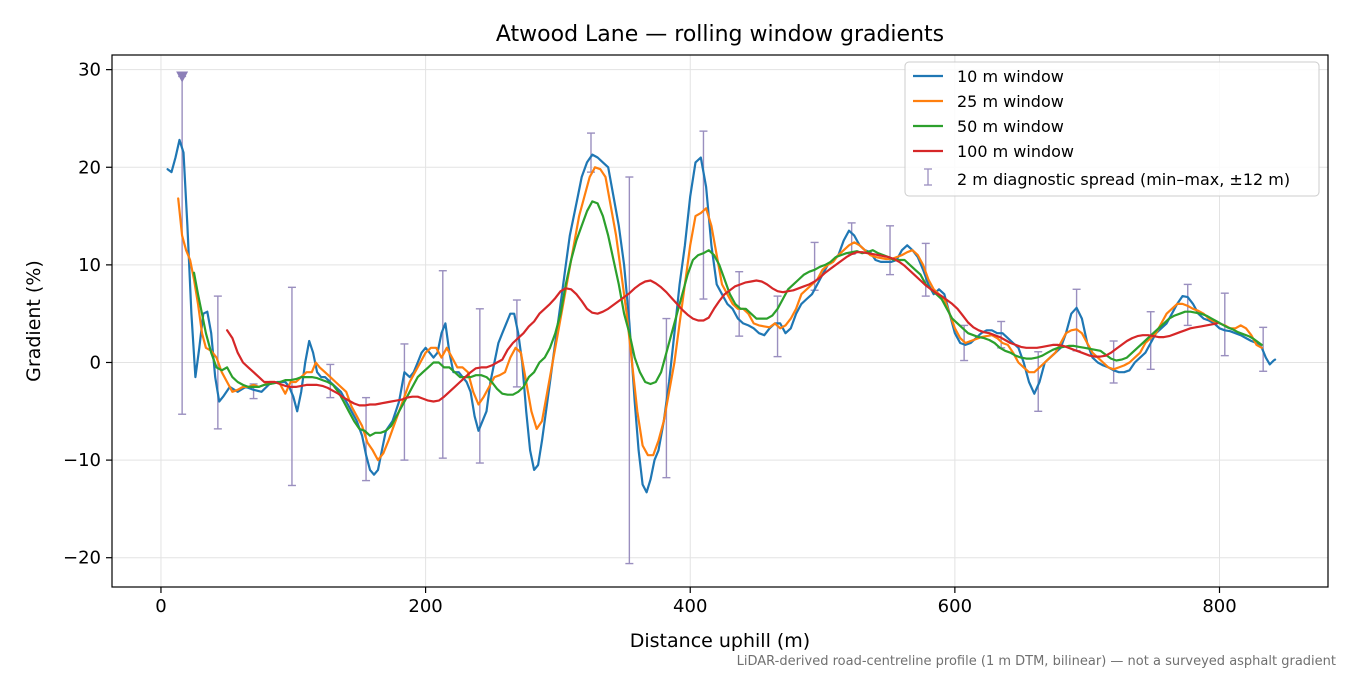 Image resolution: width=1350 pixels, height=679 pixels. Describe the element at coordinates (720, 641) in the screenshot. I see `x-axis-label: Distance uphill (m)` at that location.